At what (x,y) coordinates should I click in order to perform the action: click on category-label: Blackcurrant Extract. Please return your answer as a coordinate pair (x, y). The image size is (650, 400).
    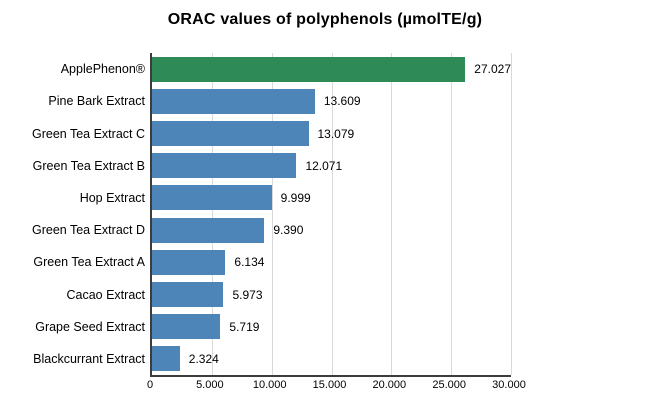
    Looking at the image, I should click on (89, 358).